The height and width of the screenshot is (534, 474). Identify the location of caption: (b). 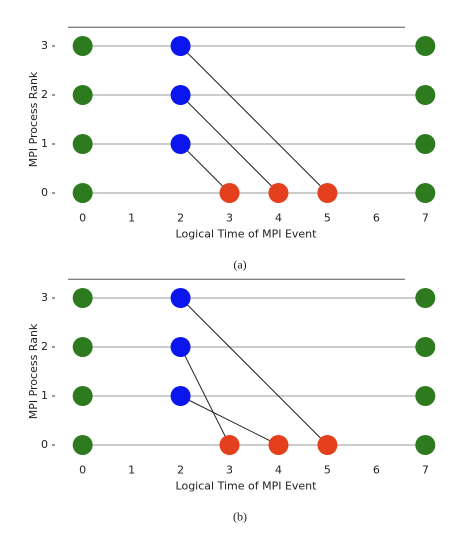
(240, 516).